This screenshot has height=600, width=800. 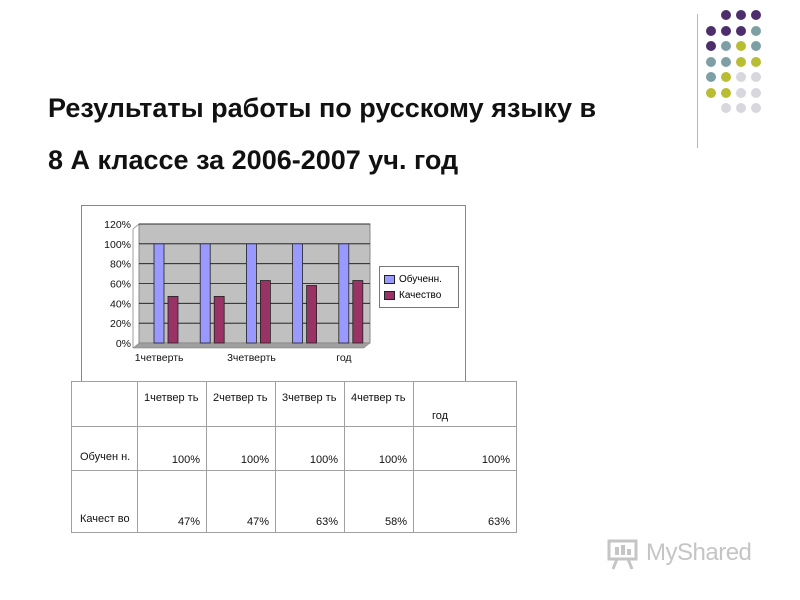 I want to click on decorative-divider, so click(x=697, y=81).